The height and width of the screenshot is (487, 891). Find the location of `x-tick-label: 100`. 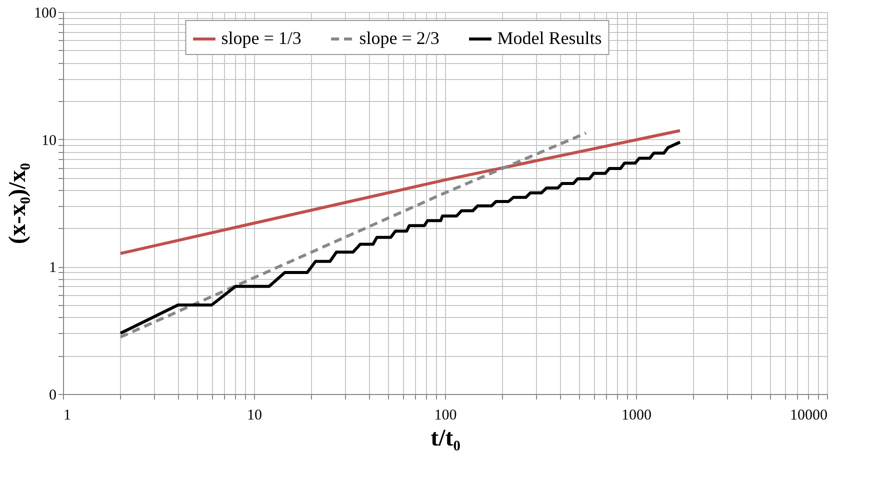

x-tick-label: 100 is located at coordinates (445, 416).